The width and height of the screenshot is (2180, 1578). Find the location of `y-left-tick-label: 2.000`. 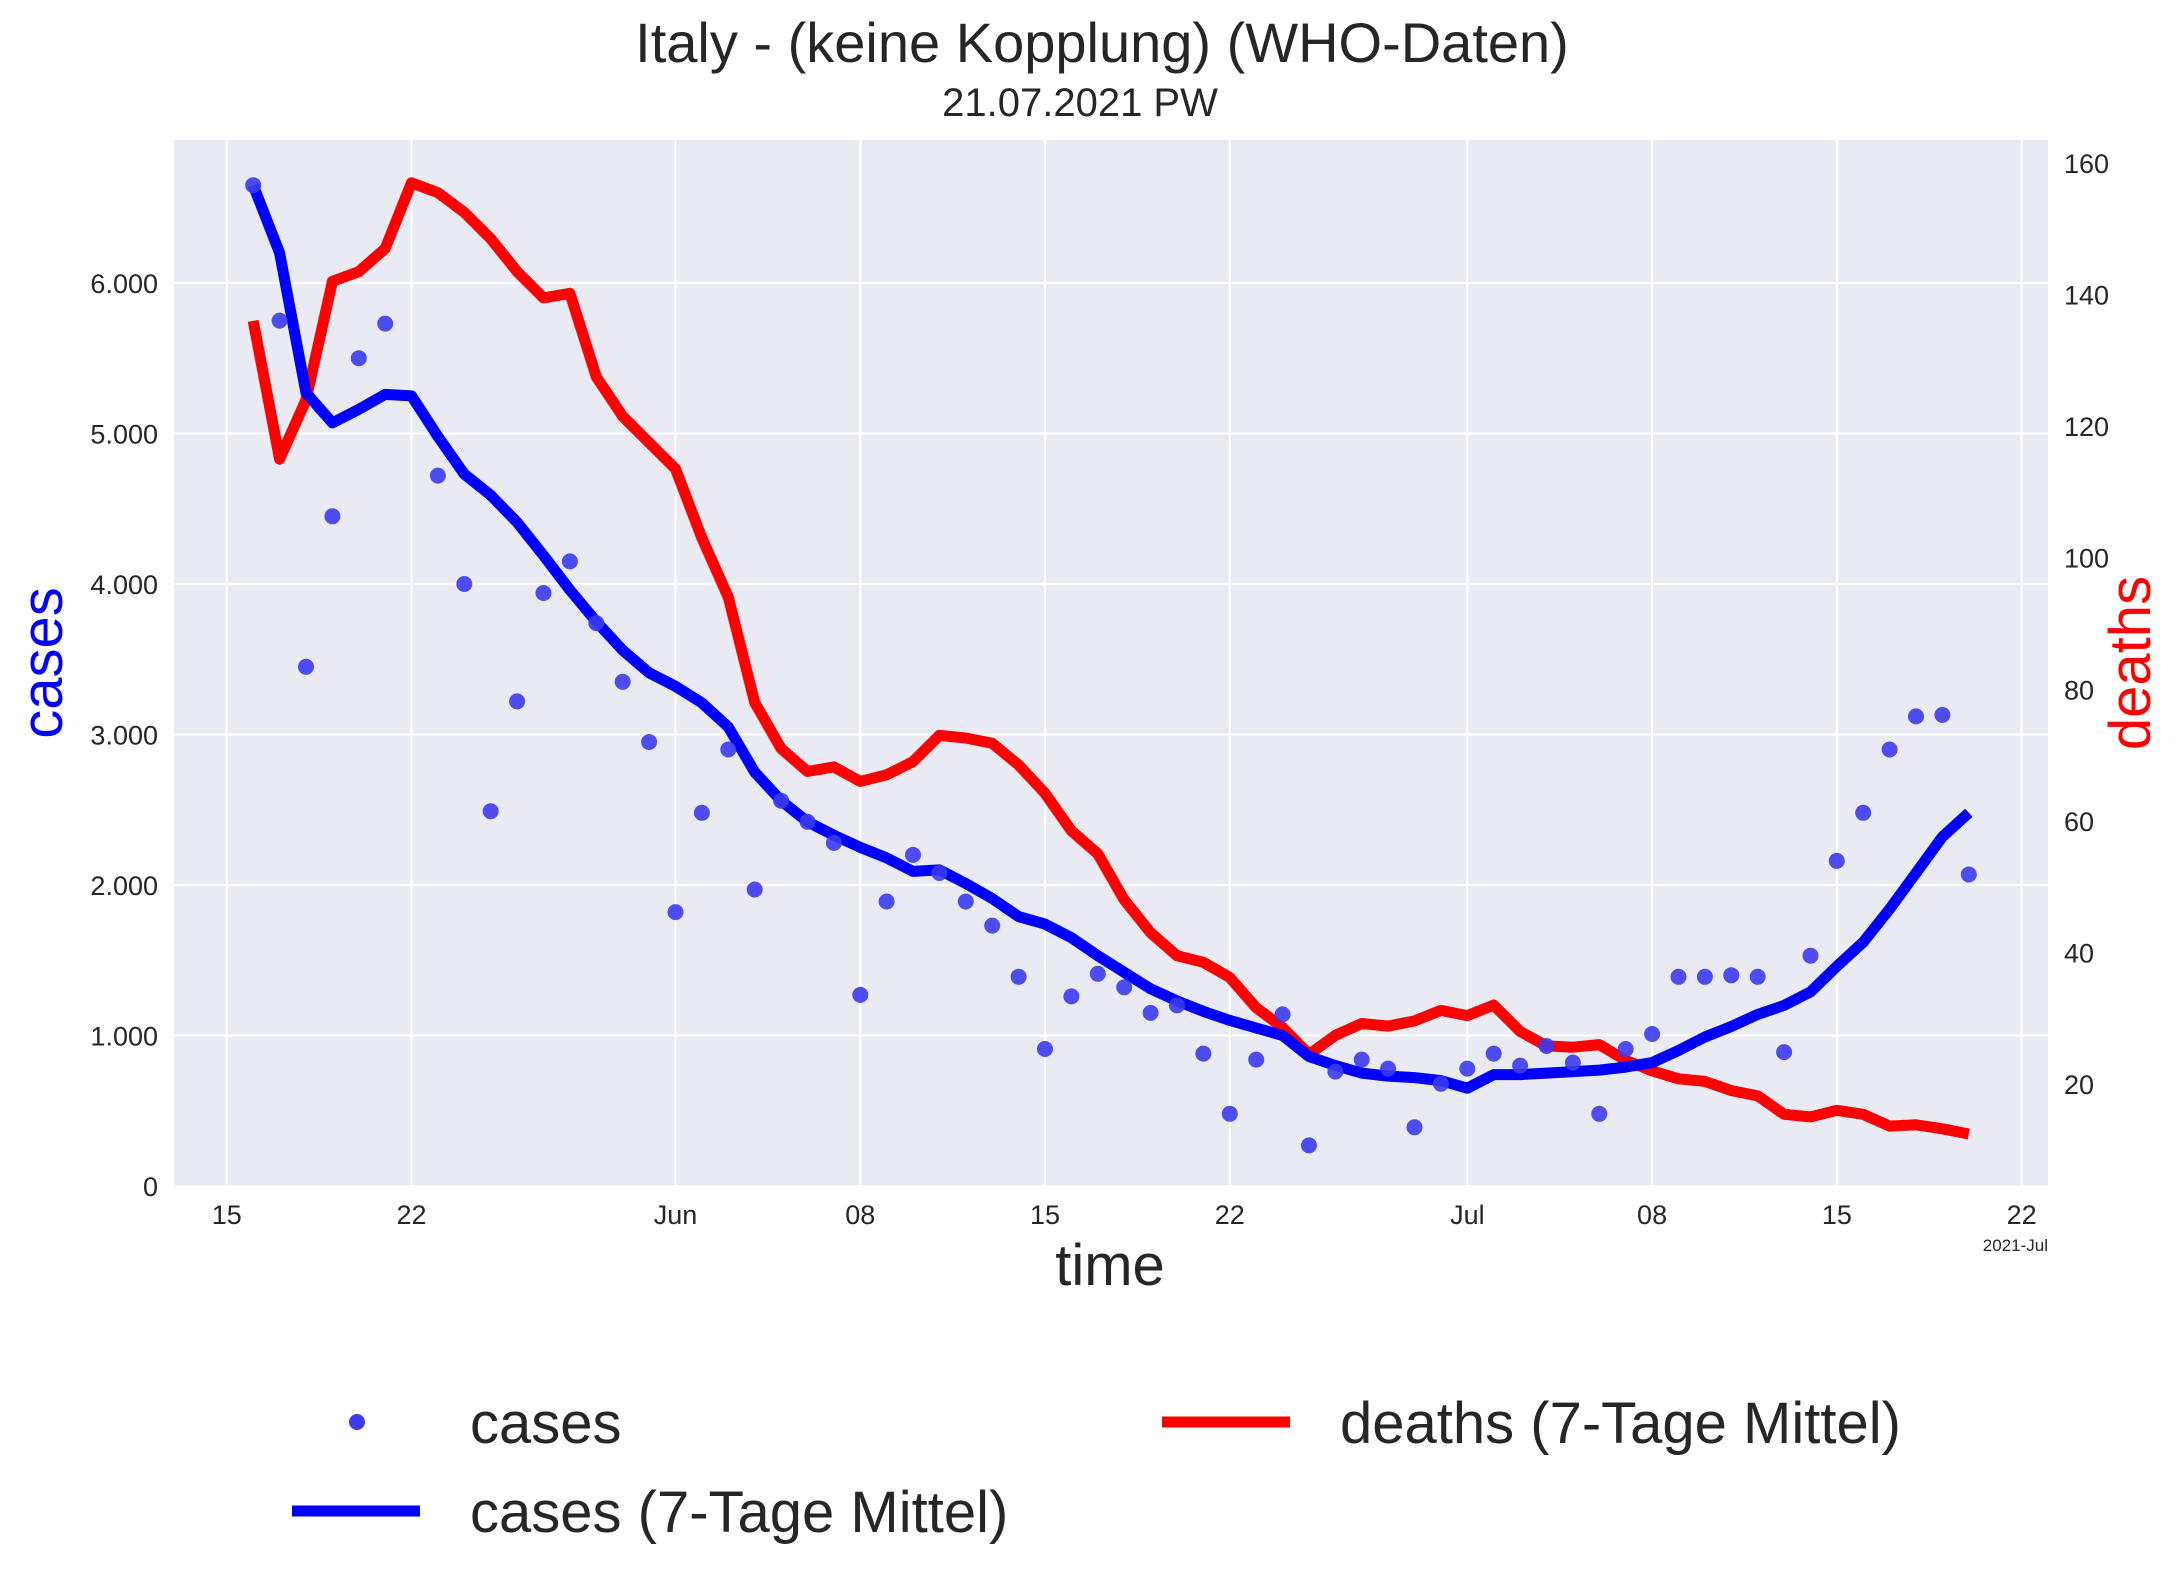

y-left-tick-label: 2.000 is located at coordinates (124, 886).